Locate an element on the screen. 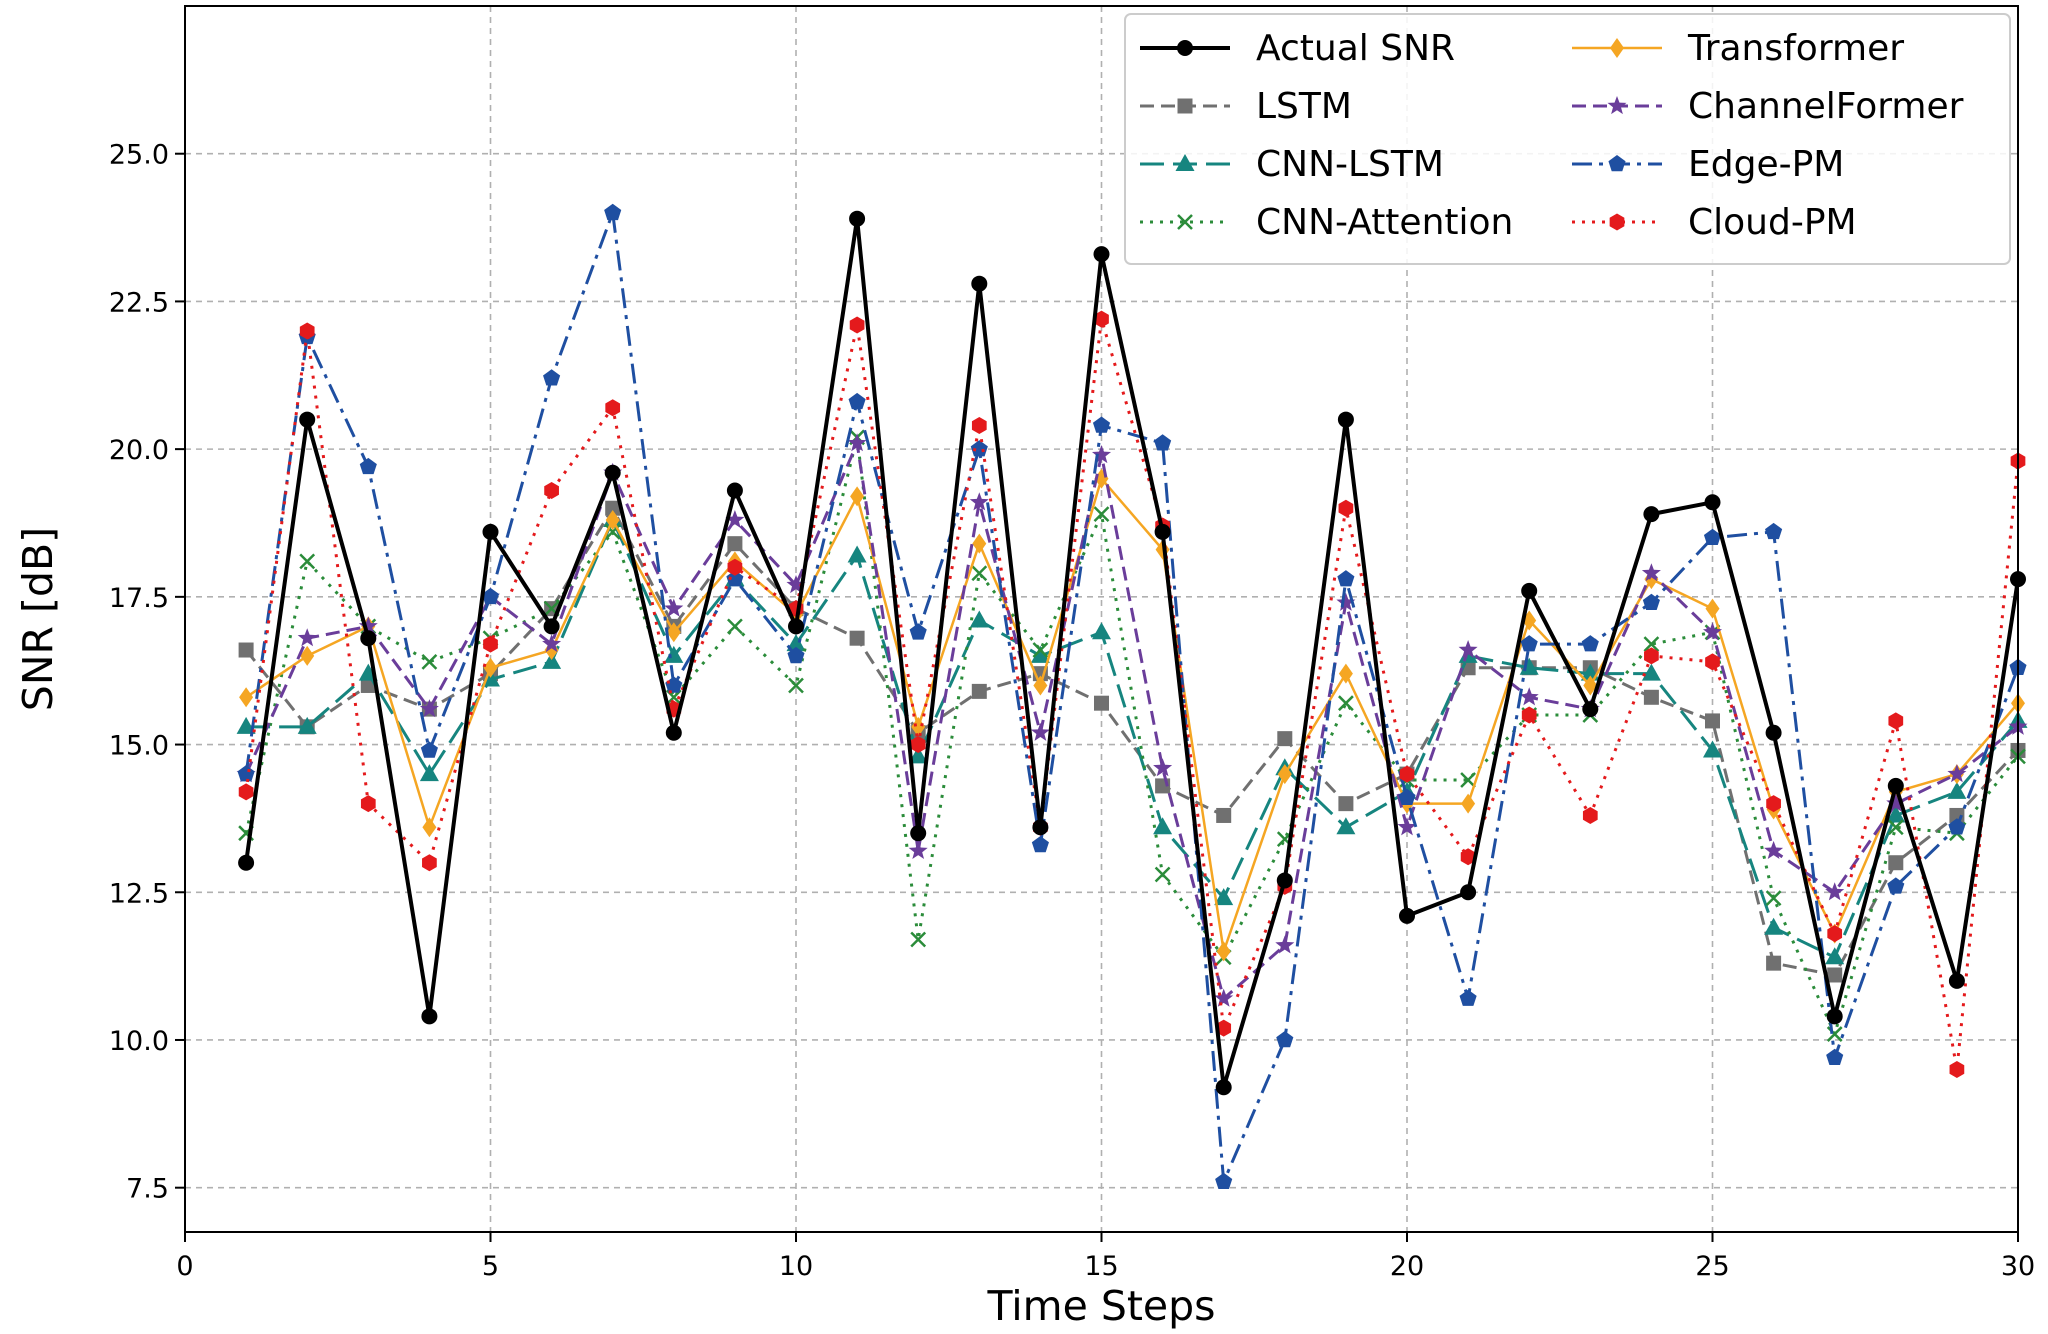 This screenshot has height=1334, width=2048. x-axis-title: Time Steps is located at coordinates (1100, 1306).